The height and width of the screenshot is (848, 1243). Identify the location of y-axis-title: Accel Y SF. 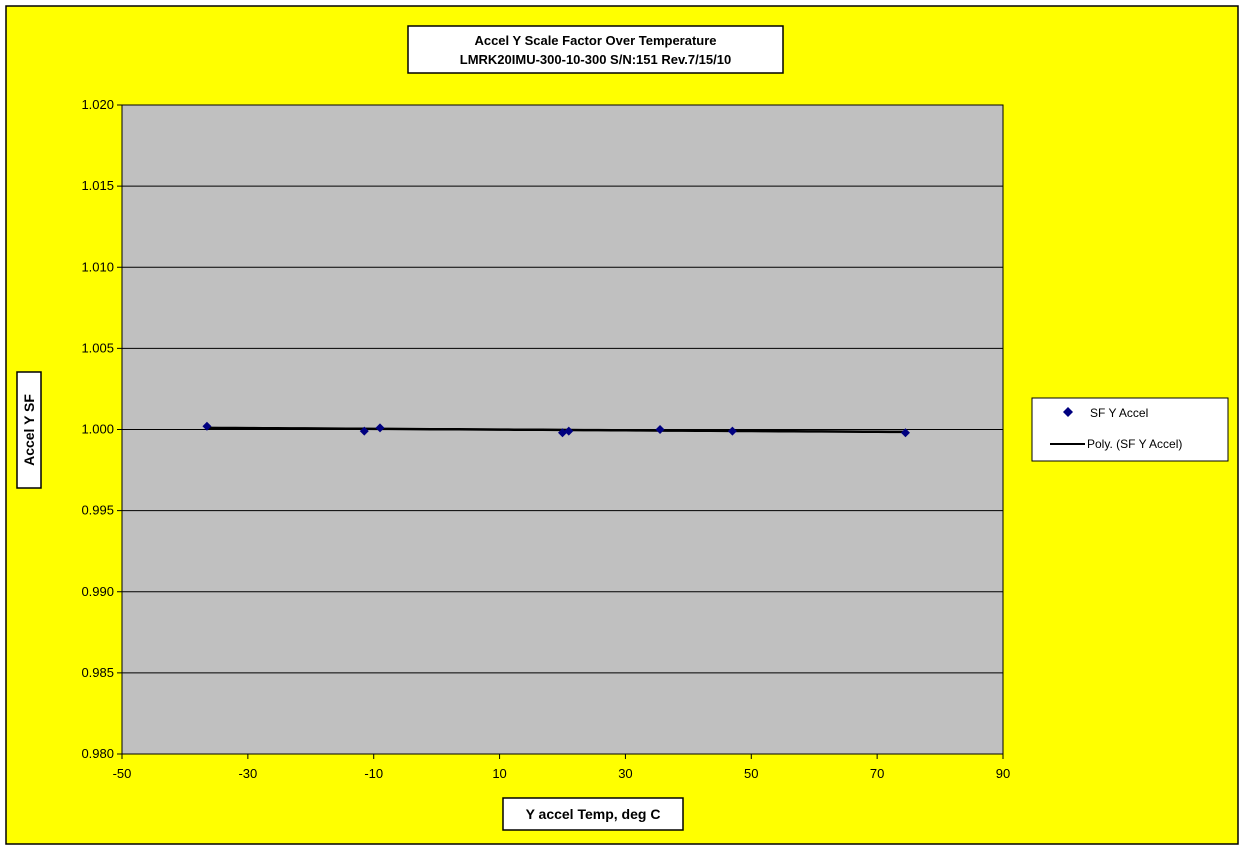
(29, 430).